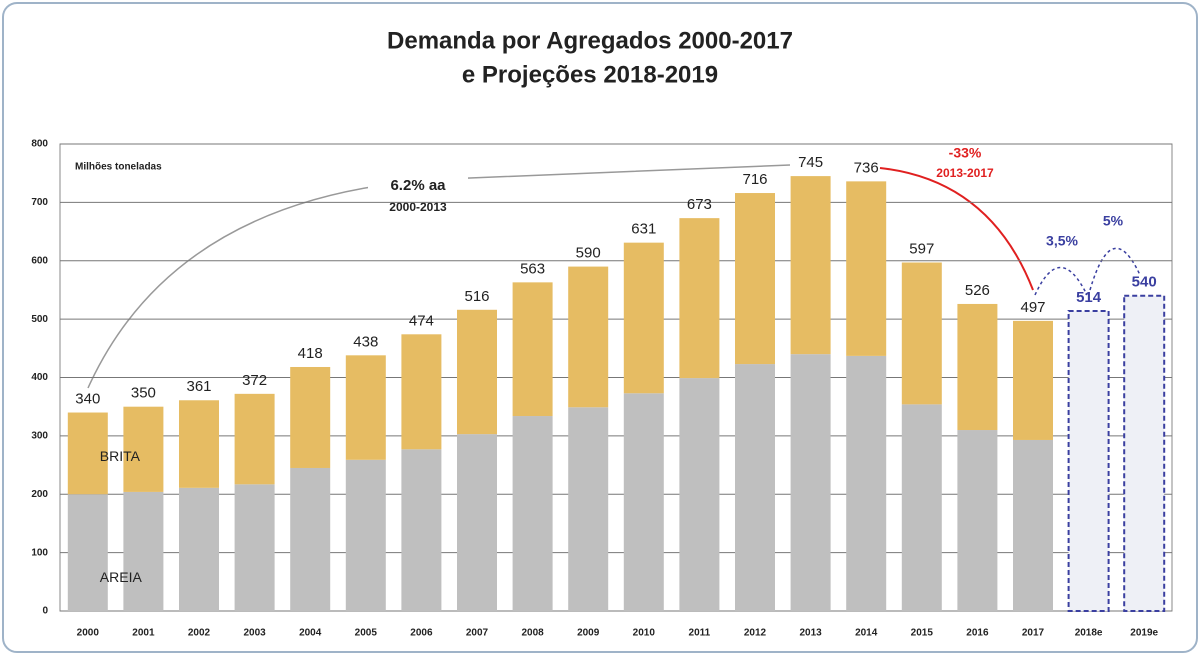 Image resolution: width=1201 pixels, height=655 pixels. What do you see at coordinates (1062, 241) in the screenshot?
I see `proj1-label: 3,5%` at bounding box center [1062, 241].